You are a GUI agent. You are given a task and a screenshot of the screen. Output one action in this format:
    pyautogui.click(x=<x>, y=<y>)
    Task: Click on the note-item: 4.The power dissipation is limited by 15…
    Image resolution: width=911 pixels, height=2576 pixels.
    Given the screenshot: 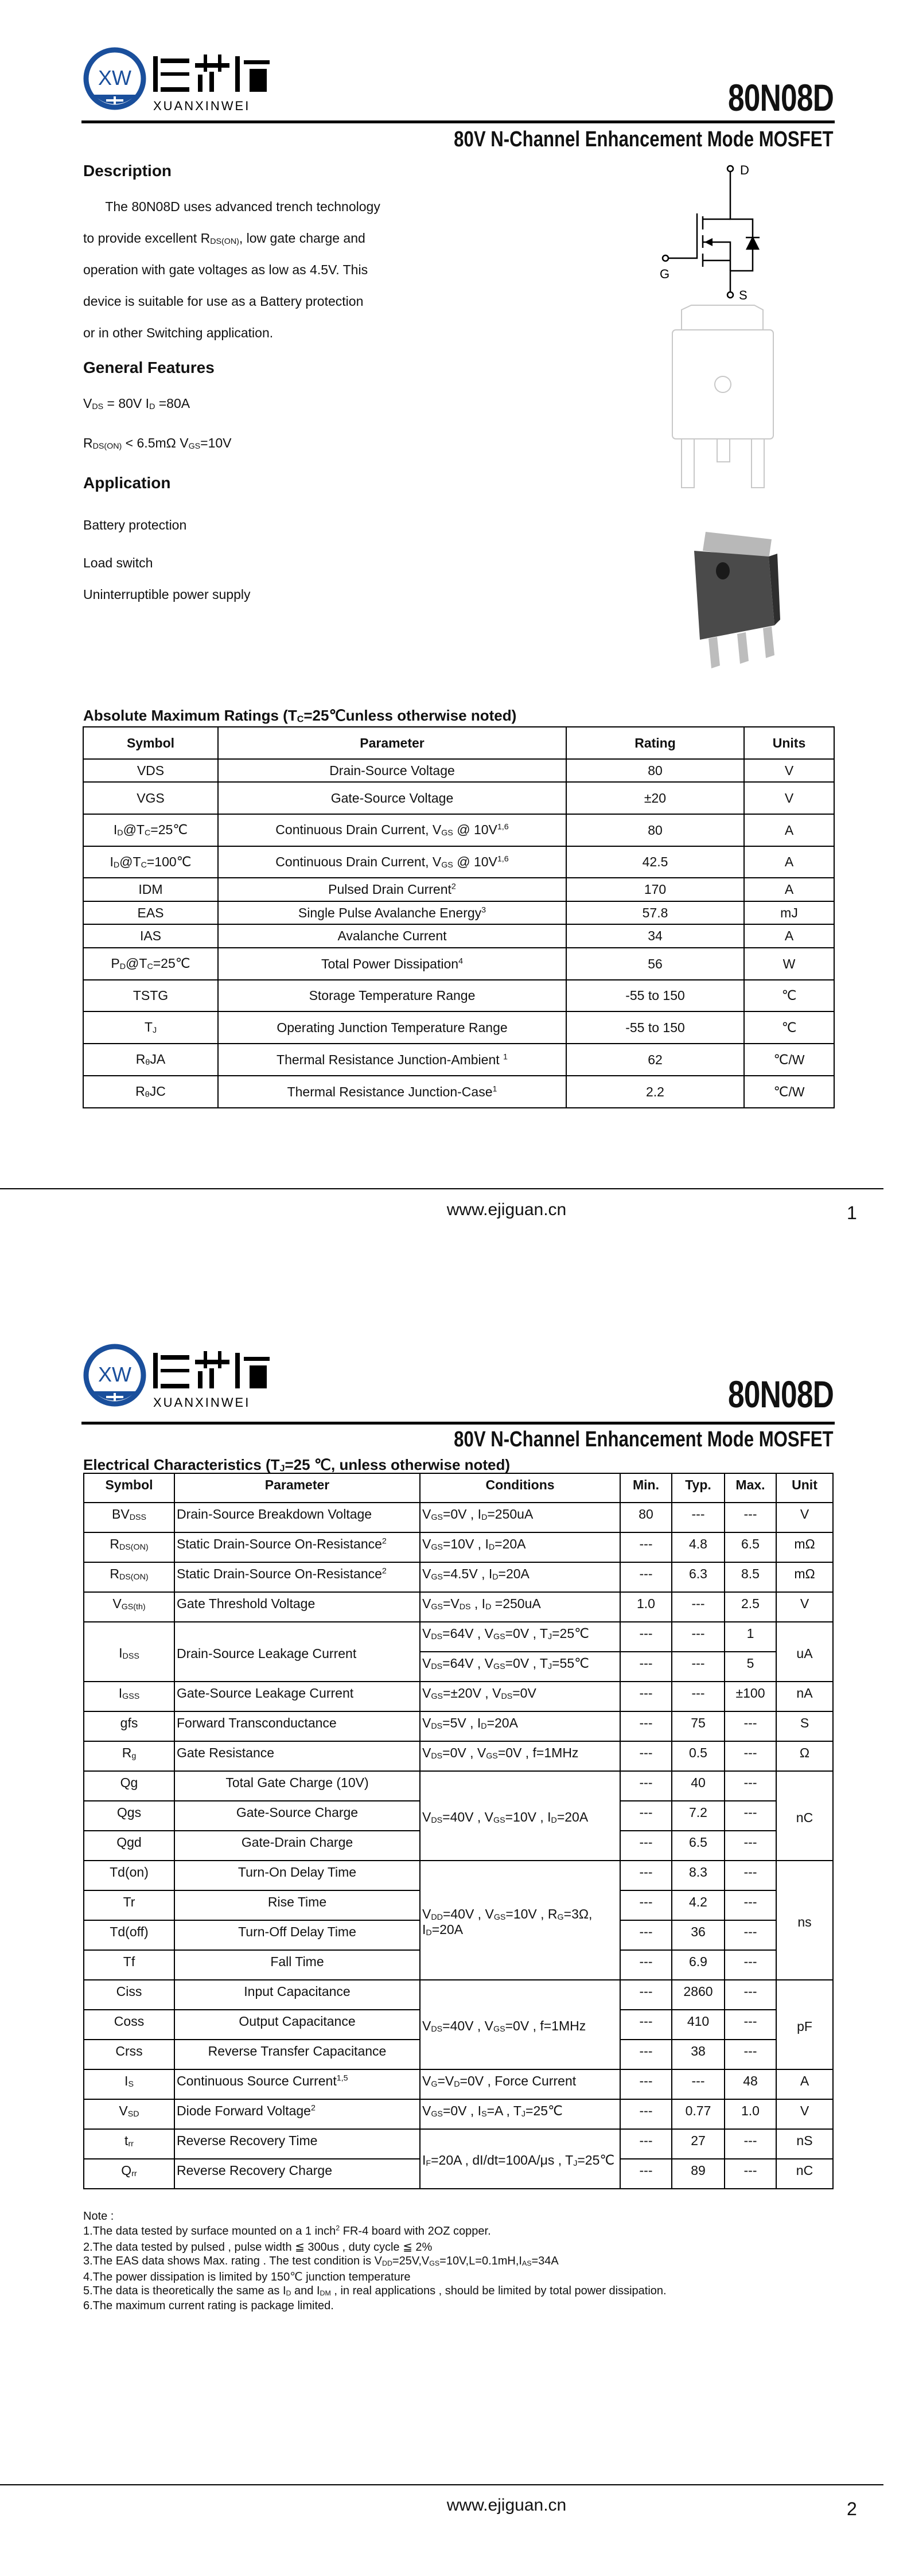 What is the action you would take?
    pyautogui.click(x=247, y=2277)
    